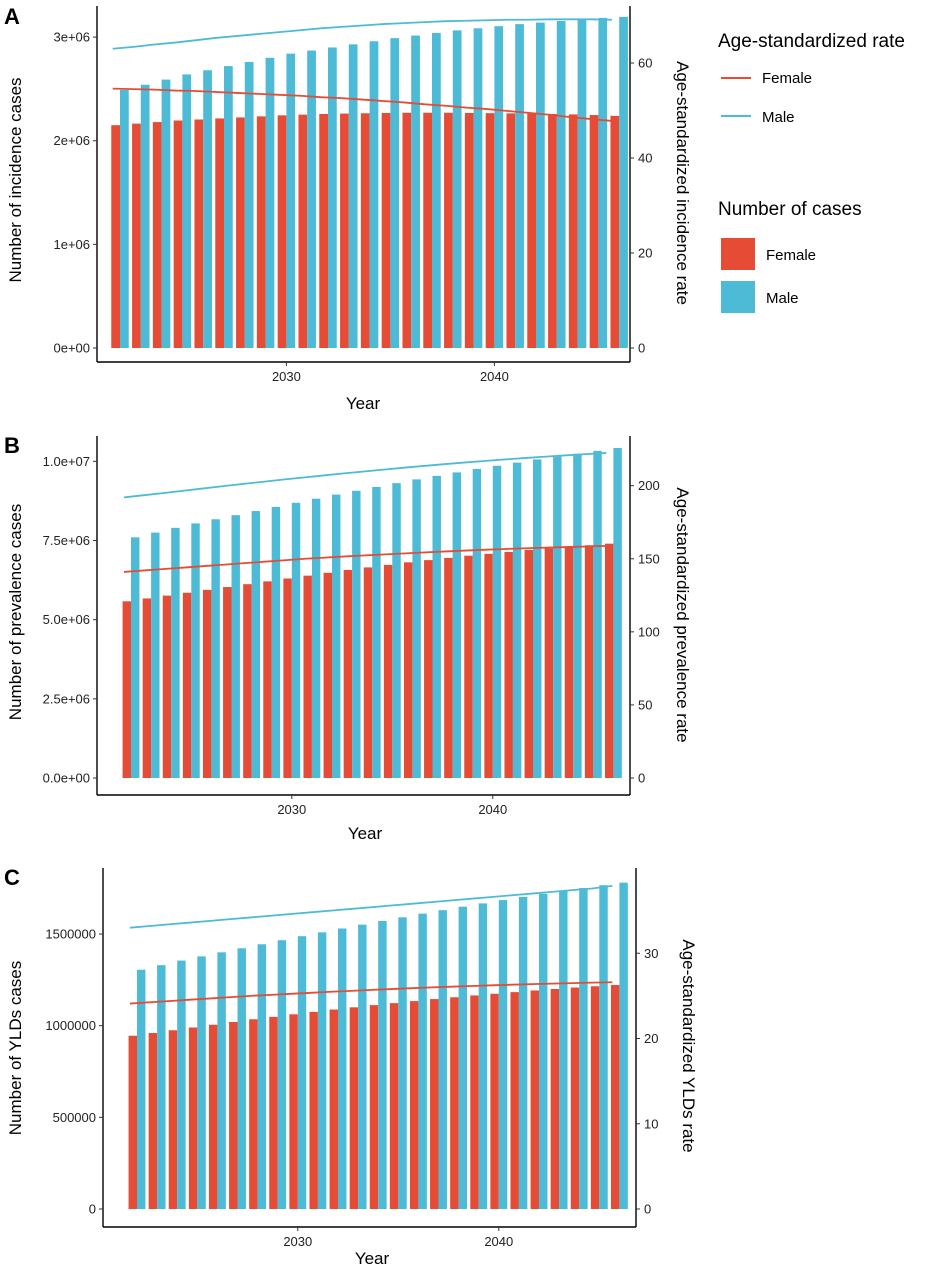  What do you see at coordinates (517, 620) in the screenshot?
I see `bar-male-2041` at bounding box center [517, 620].